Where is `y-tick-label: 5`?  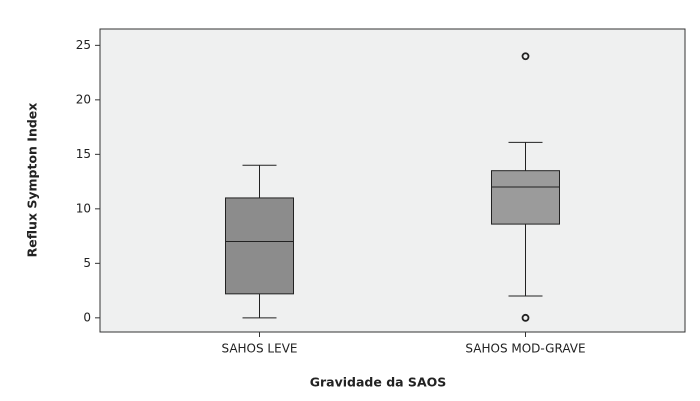 y-tick-label: 5 is located at coordinates (87, 263).